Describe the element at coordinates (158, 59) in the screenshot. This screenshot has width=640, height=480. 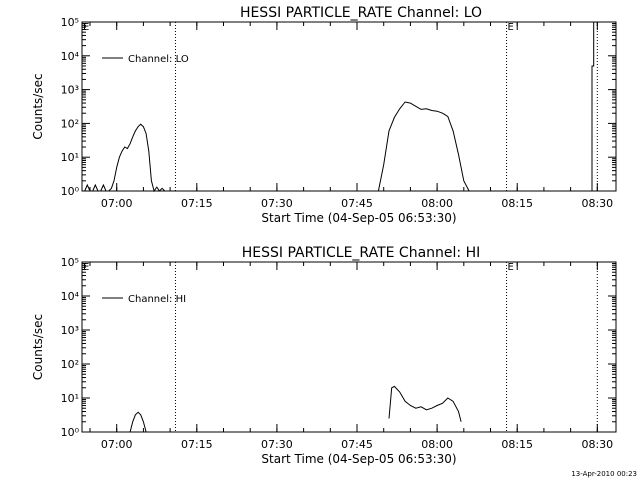
I see `legend-label: Channel: LO` at that location.